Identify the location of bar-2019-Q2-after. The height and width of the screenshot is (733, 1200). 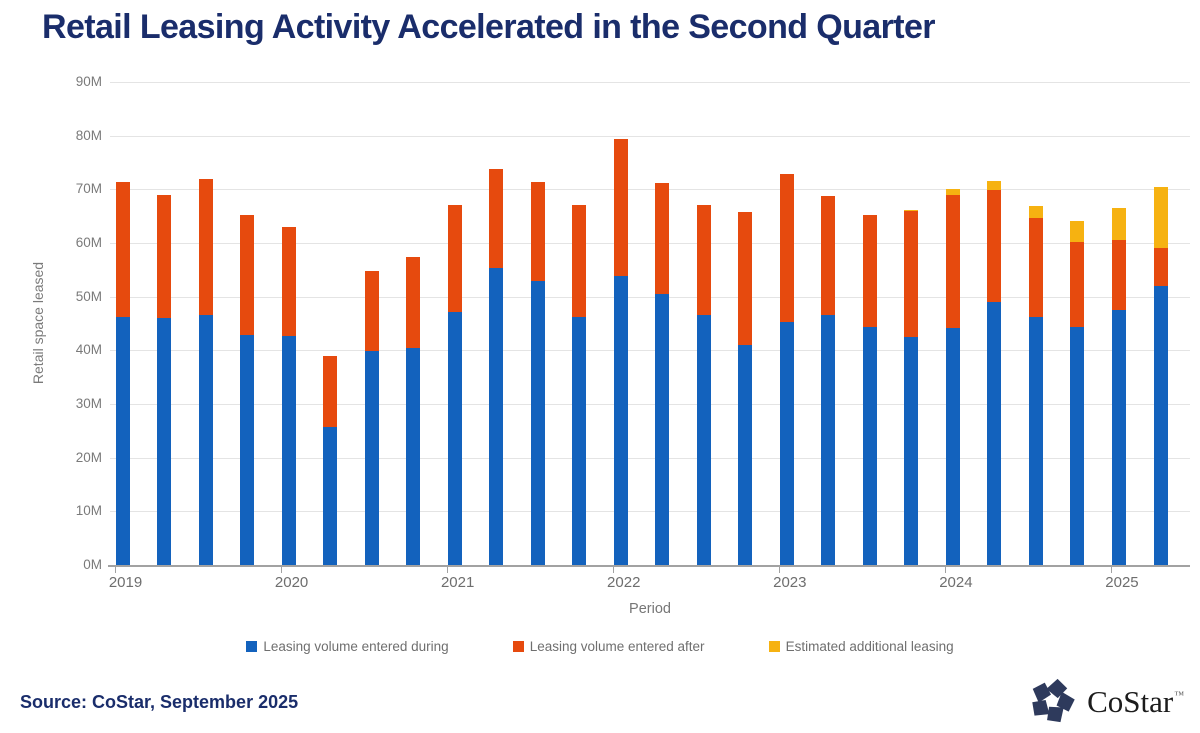
(164, 256).